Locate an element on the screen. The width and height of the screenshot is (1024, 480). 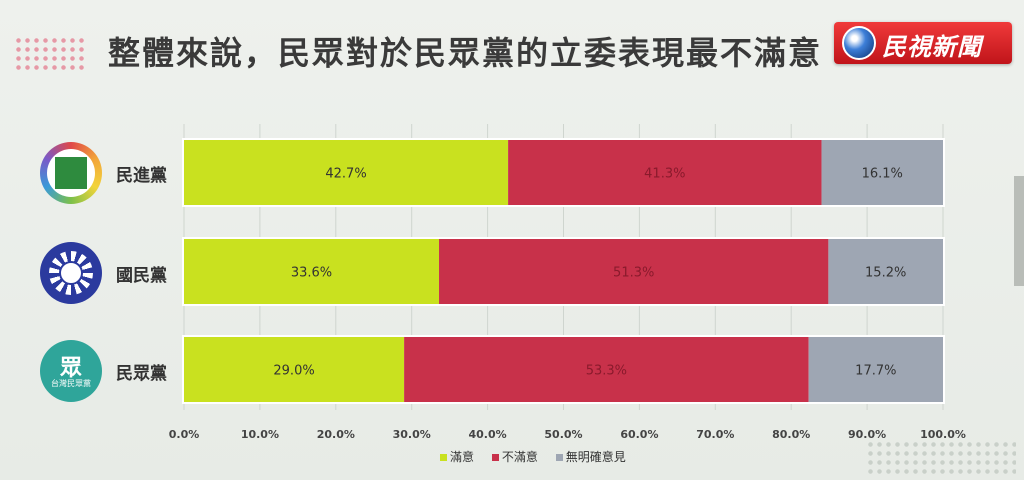
legend-item-dissatisfied: 不滿意 is located at coordinates (516, 457).